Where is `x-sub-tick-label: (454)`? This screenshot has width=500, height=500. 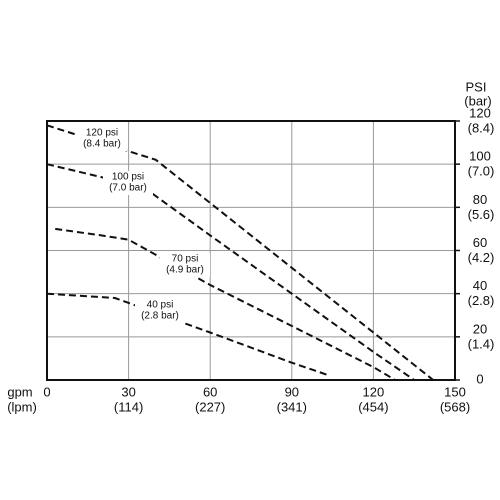
x-sub-tick-label: (454) is located at coordinates (373, 406).